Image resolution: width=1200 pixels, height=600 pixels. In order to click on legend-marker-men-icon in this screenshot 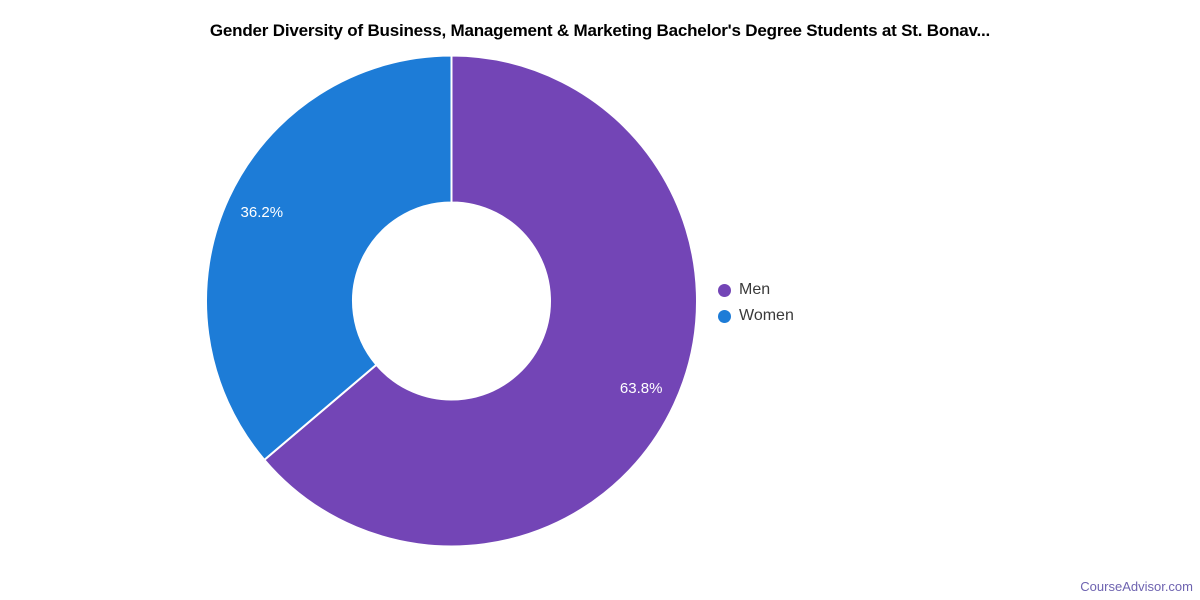, I will do `click(724, 290)`.